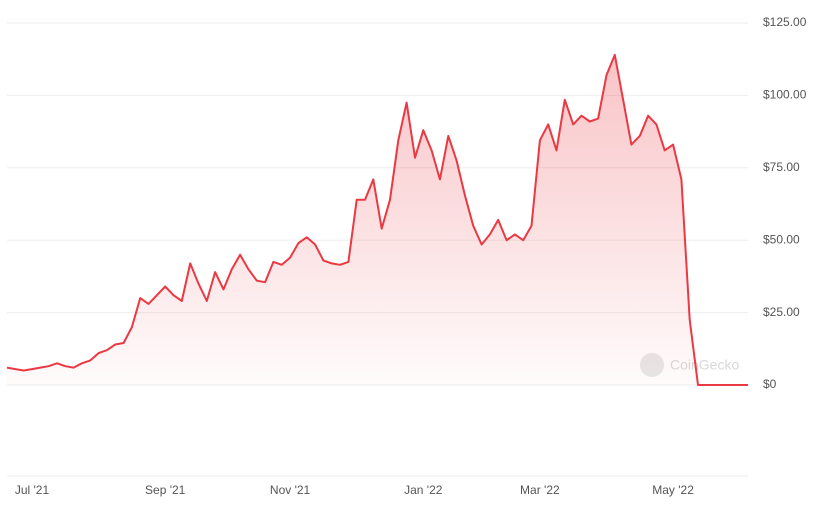 The image size is (817, 508). Describe the element at coordinates (165, 490) in the screenshot. I see `x-tick-label: Sep '21` at that location.